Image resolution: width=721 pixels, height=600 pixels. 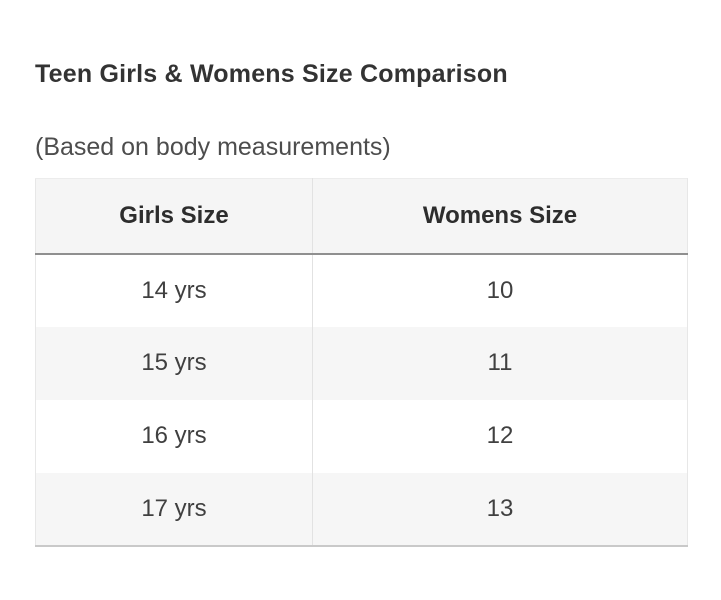 I want to click on girls-size-cell: 15 yrs, so click(x=174, y=363).